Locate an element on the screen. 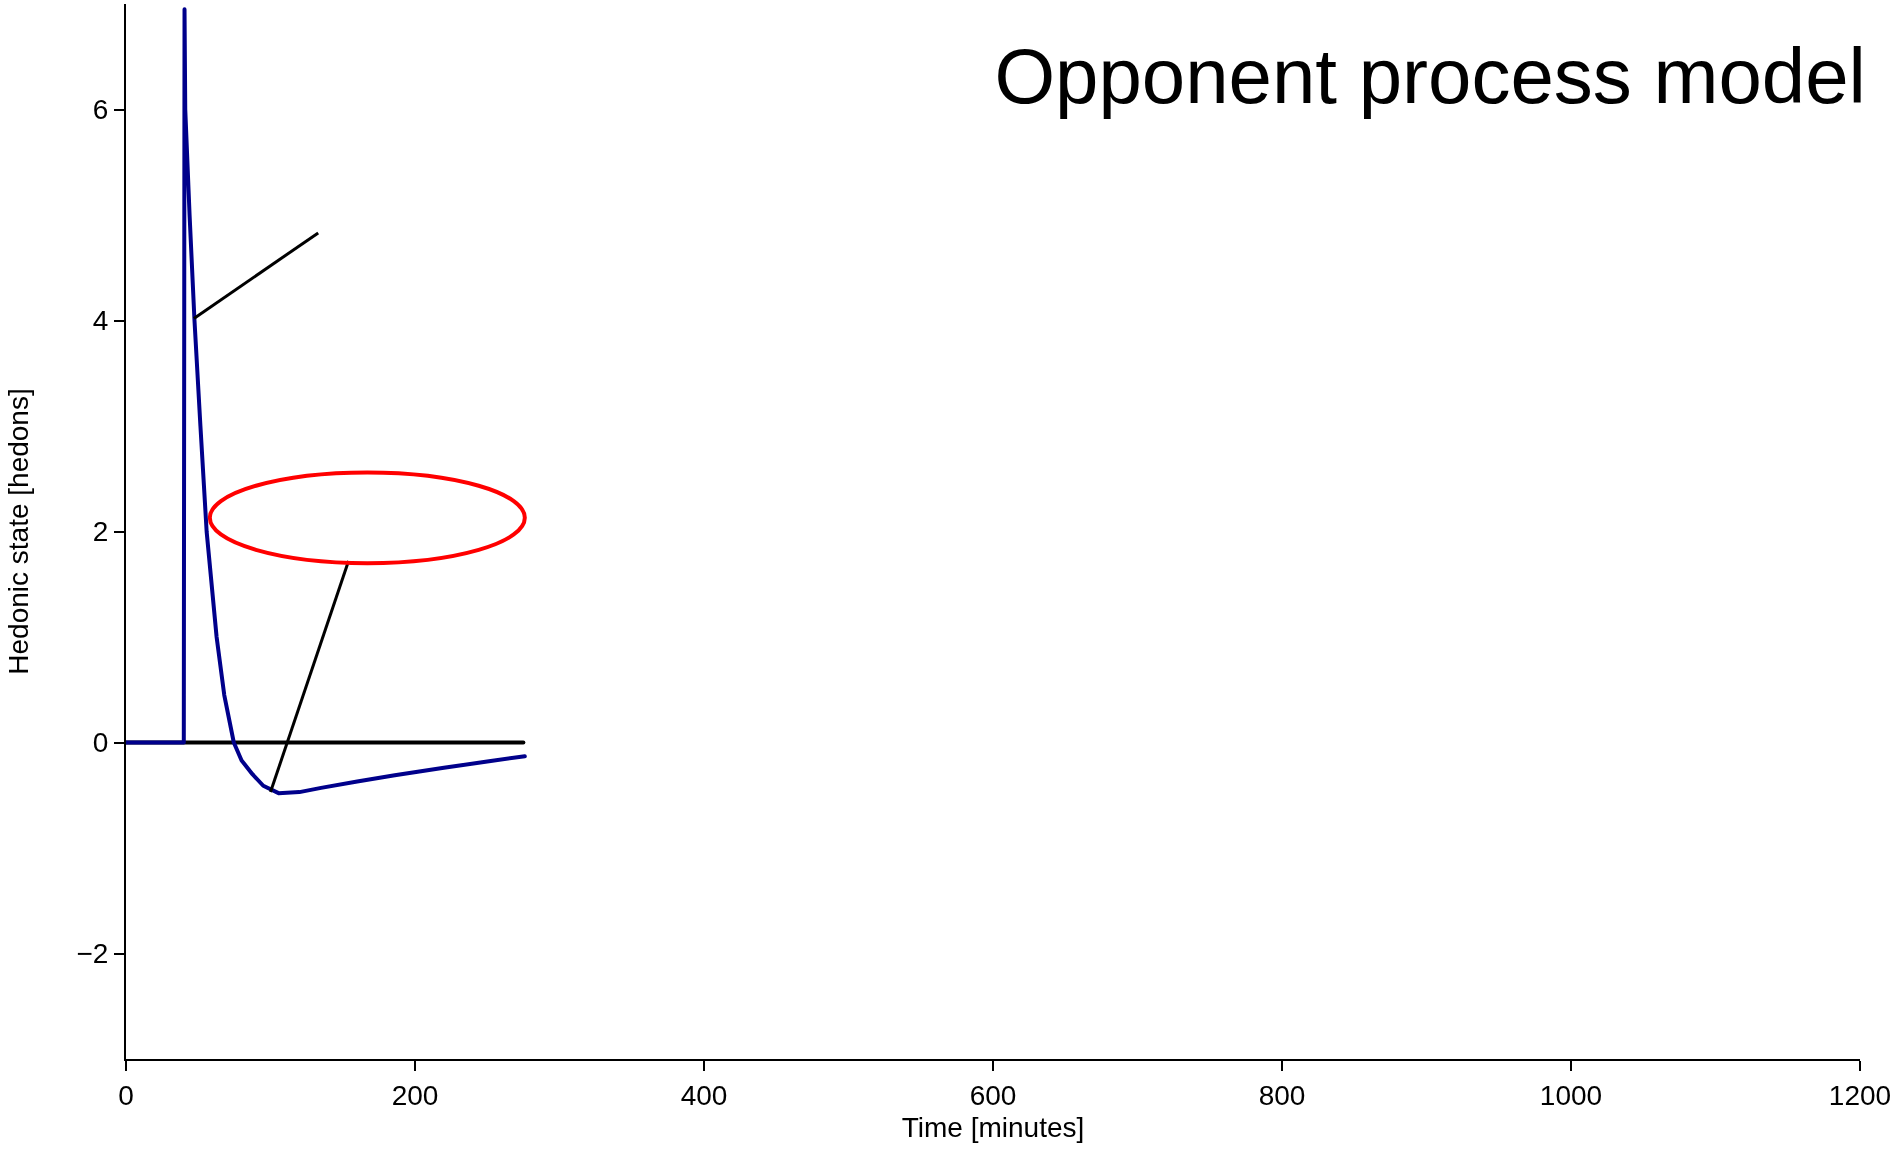 This screenshot has height=1161, width=1904. x-tick-label: 600 is located at coordinates (993, 1095).